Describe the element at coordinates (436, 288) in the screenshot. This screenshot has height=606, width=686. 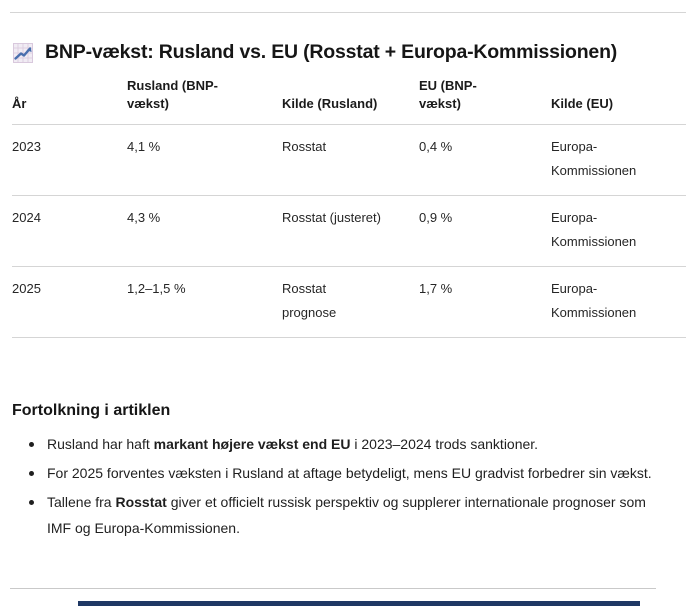
I see `table-cell: 1,7 %` at that location.